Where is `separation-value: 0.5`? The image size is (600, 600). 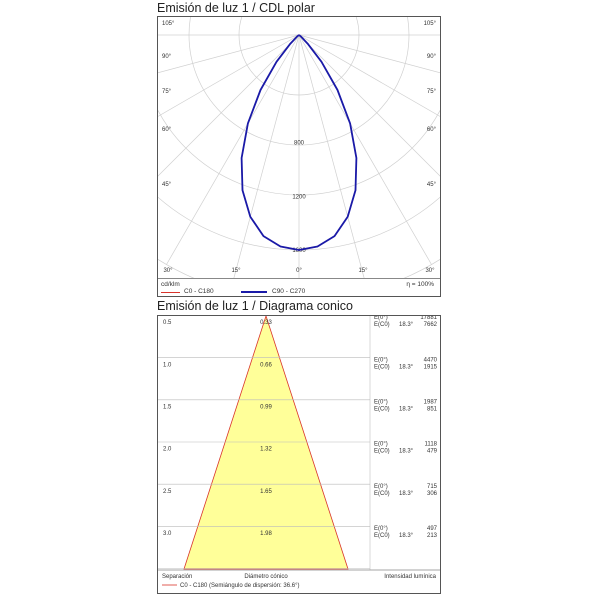
separation-value: 0.5 is located at coordinates (167, 323).